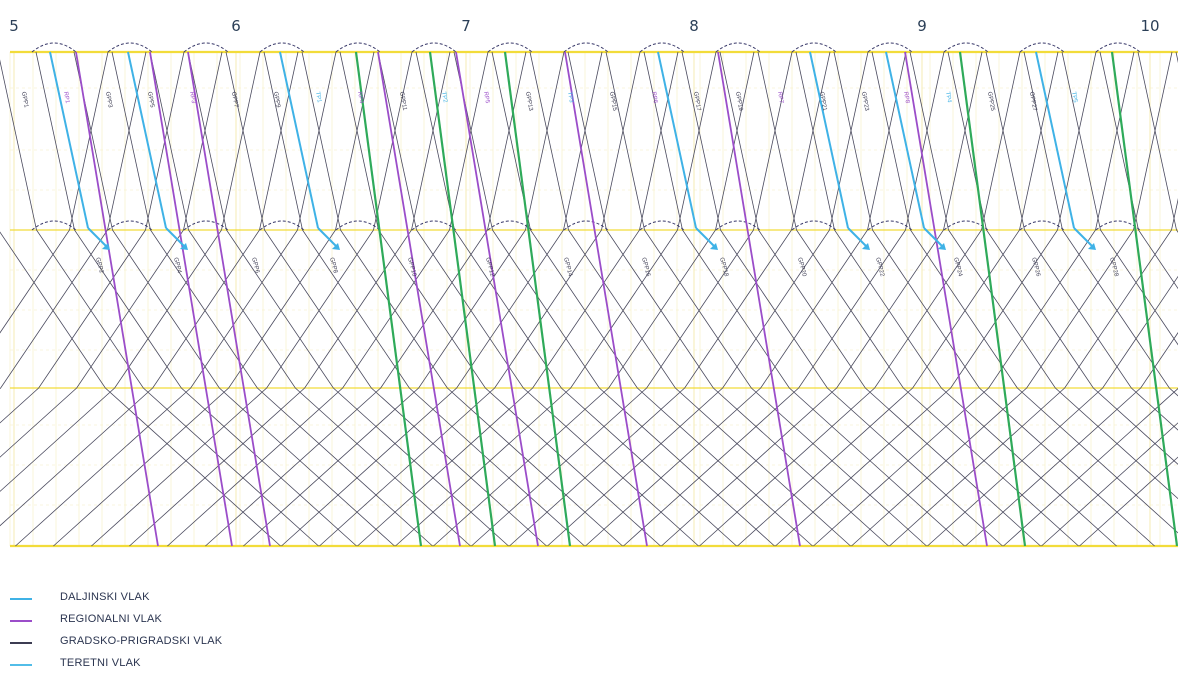  Describe the element at coordinates (486, 97) in the screenshot. I see `train-label: RP5` at that location.